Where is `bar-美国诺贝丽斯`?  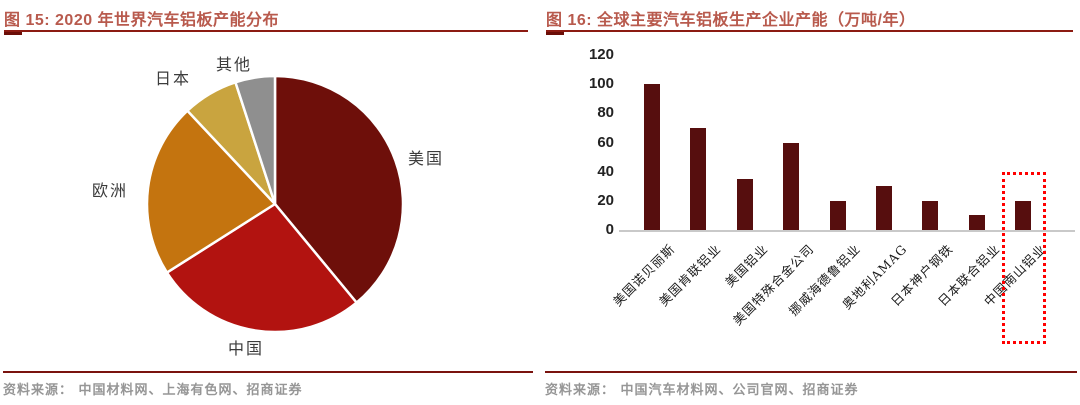 bar-美国诺贝丽斯 is located at coordinates (652, 157).